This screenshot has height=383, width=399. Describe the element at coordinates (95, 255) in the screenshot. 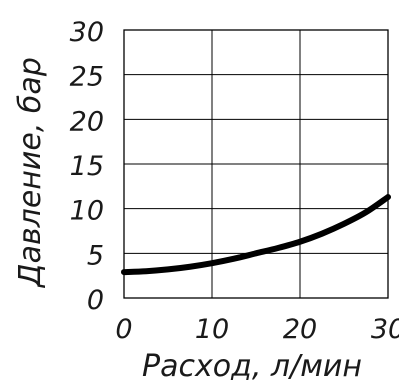

I see `y-tick-label-1: 5` at that location.